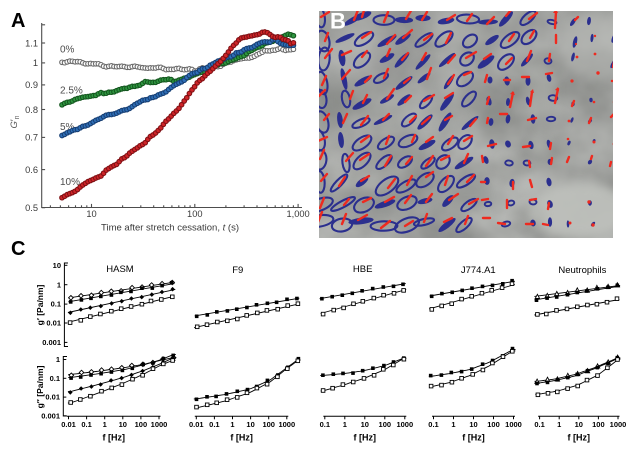 This screenshot has height=460, width=640. I want to click on svg-text: Neutrophils, so click(582, 270).